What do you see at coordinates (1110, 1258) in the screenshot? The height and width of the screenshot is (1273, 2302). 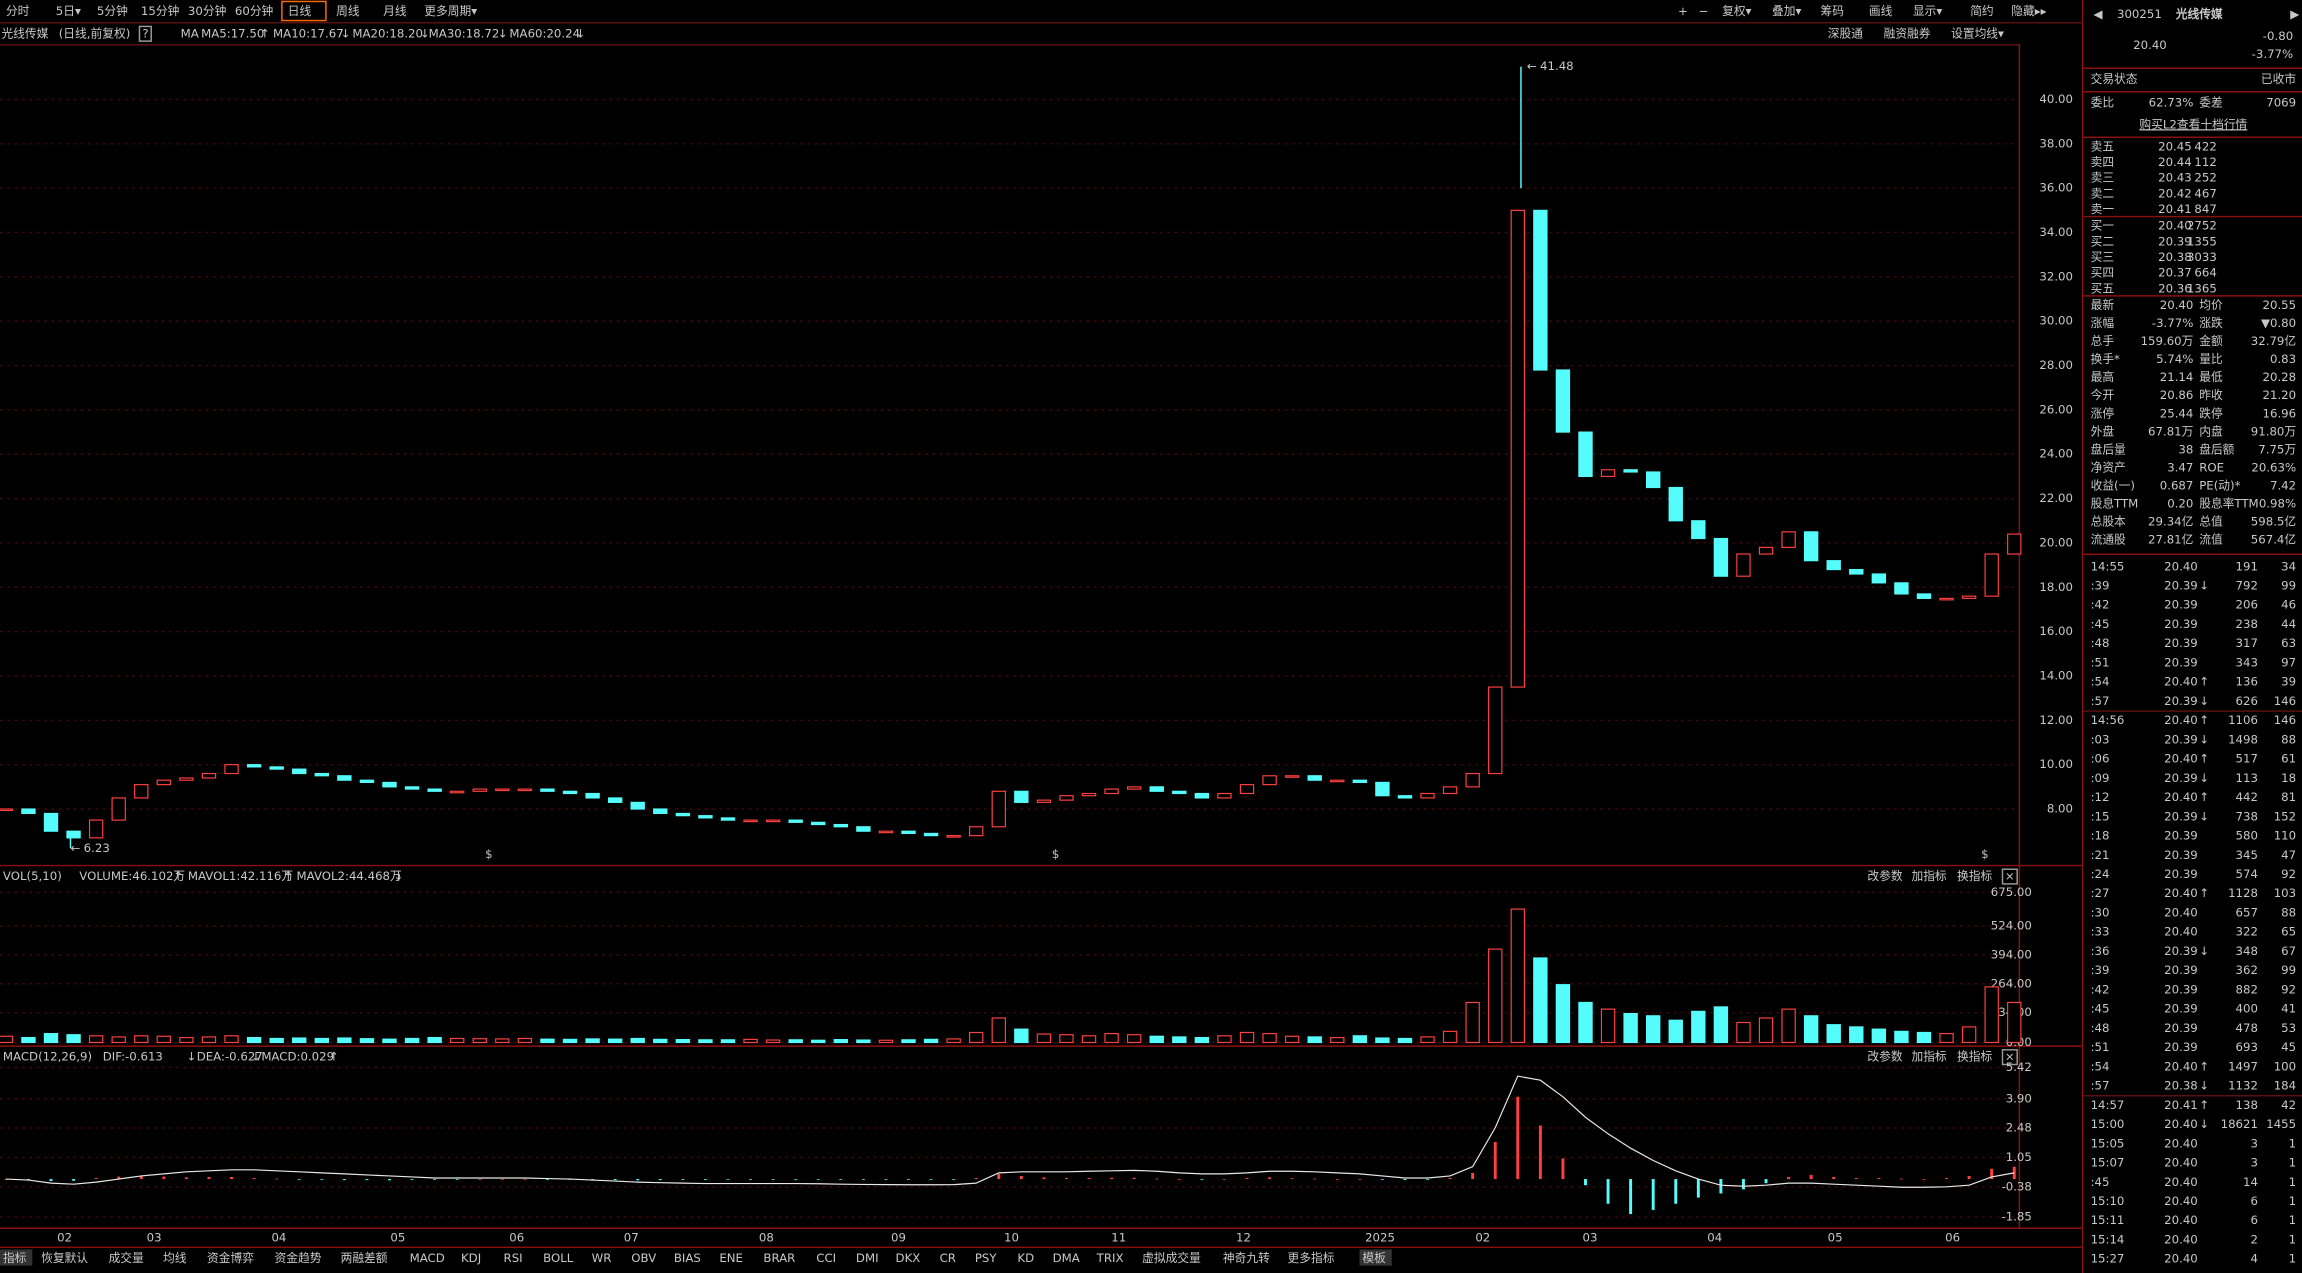 I see `indicator-tab: TRIX` at bounding box center [1110, 1258].